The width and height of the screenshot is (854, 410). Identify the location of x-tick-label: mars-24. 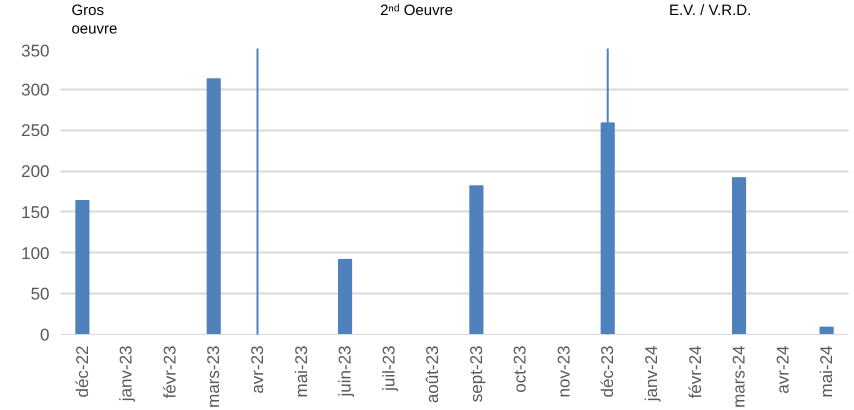
(739, 376).